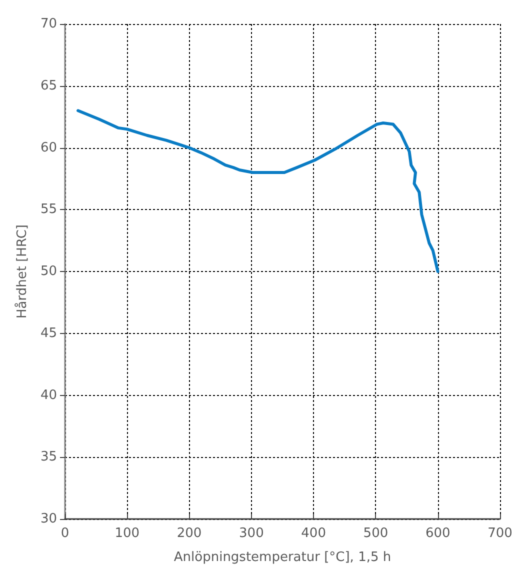 Image resolution: width=526 pixels, height=579 pixels. I want to click on y-tick-label: 60, so click(48, 148).